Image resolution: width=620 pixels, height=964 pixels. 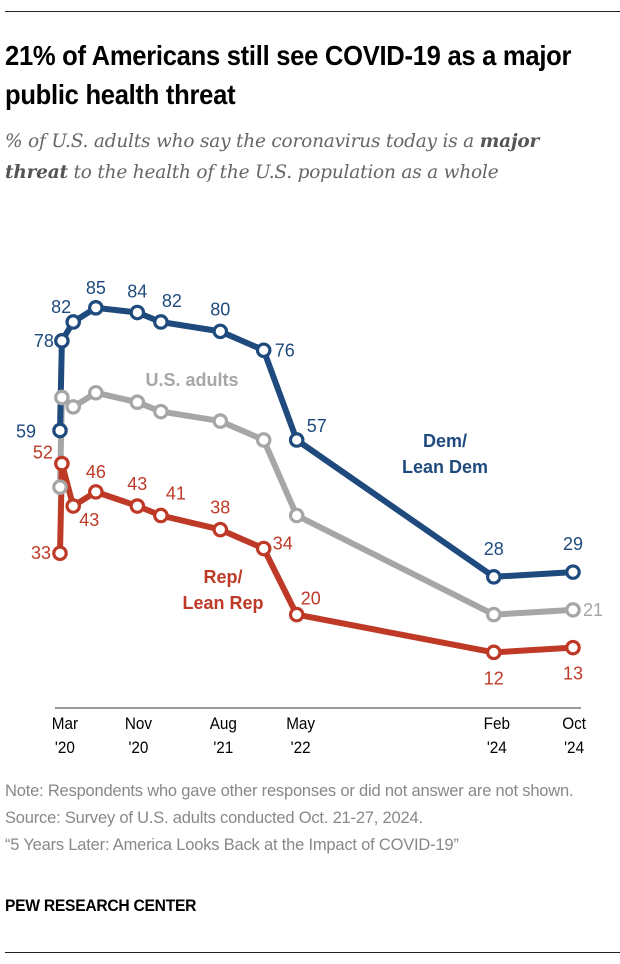 I want to click on series-label-dem-lean-dem: Lean Dem, so click(x=445, y=467).